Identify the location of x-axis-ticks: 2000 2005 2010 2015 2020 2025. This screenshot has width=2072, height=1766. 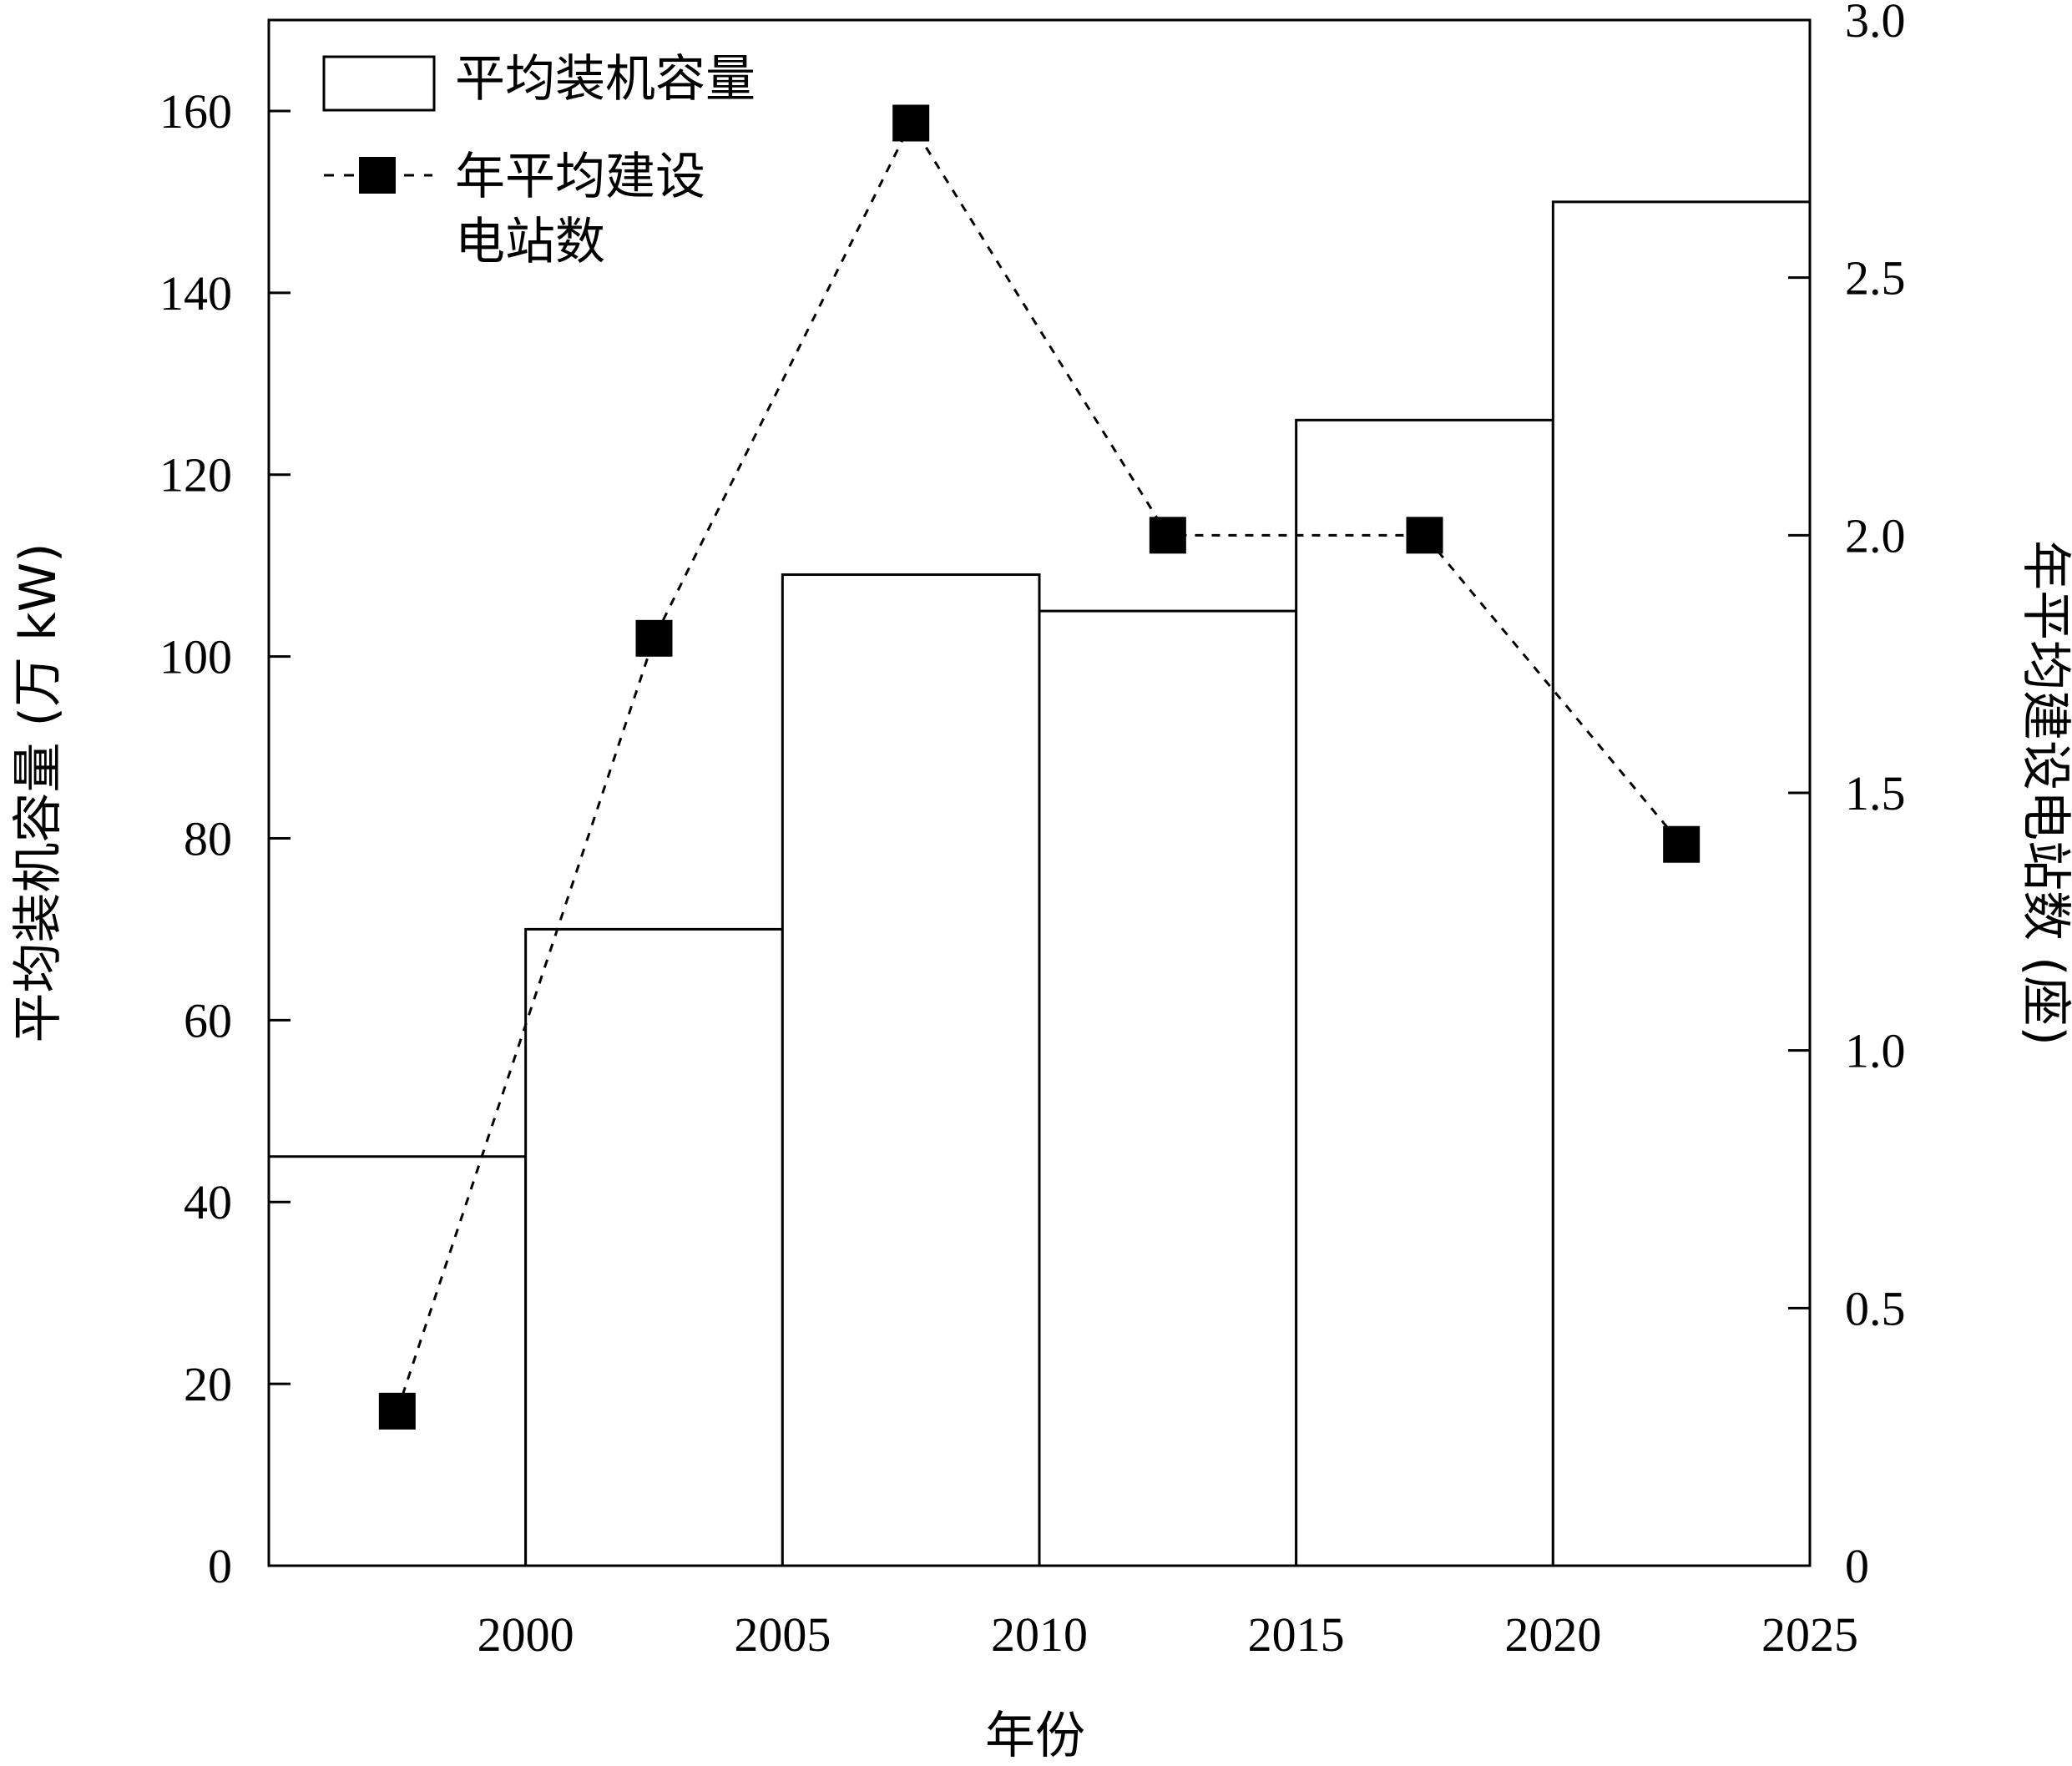
(1168, 1634).